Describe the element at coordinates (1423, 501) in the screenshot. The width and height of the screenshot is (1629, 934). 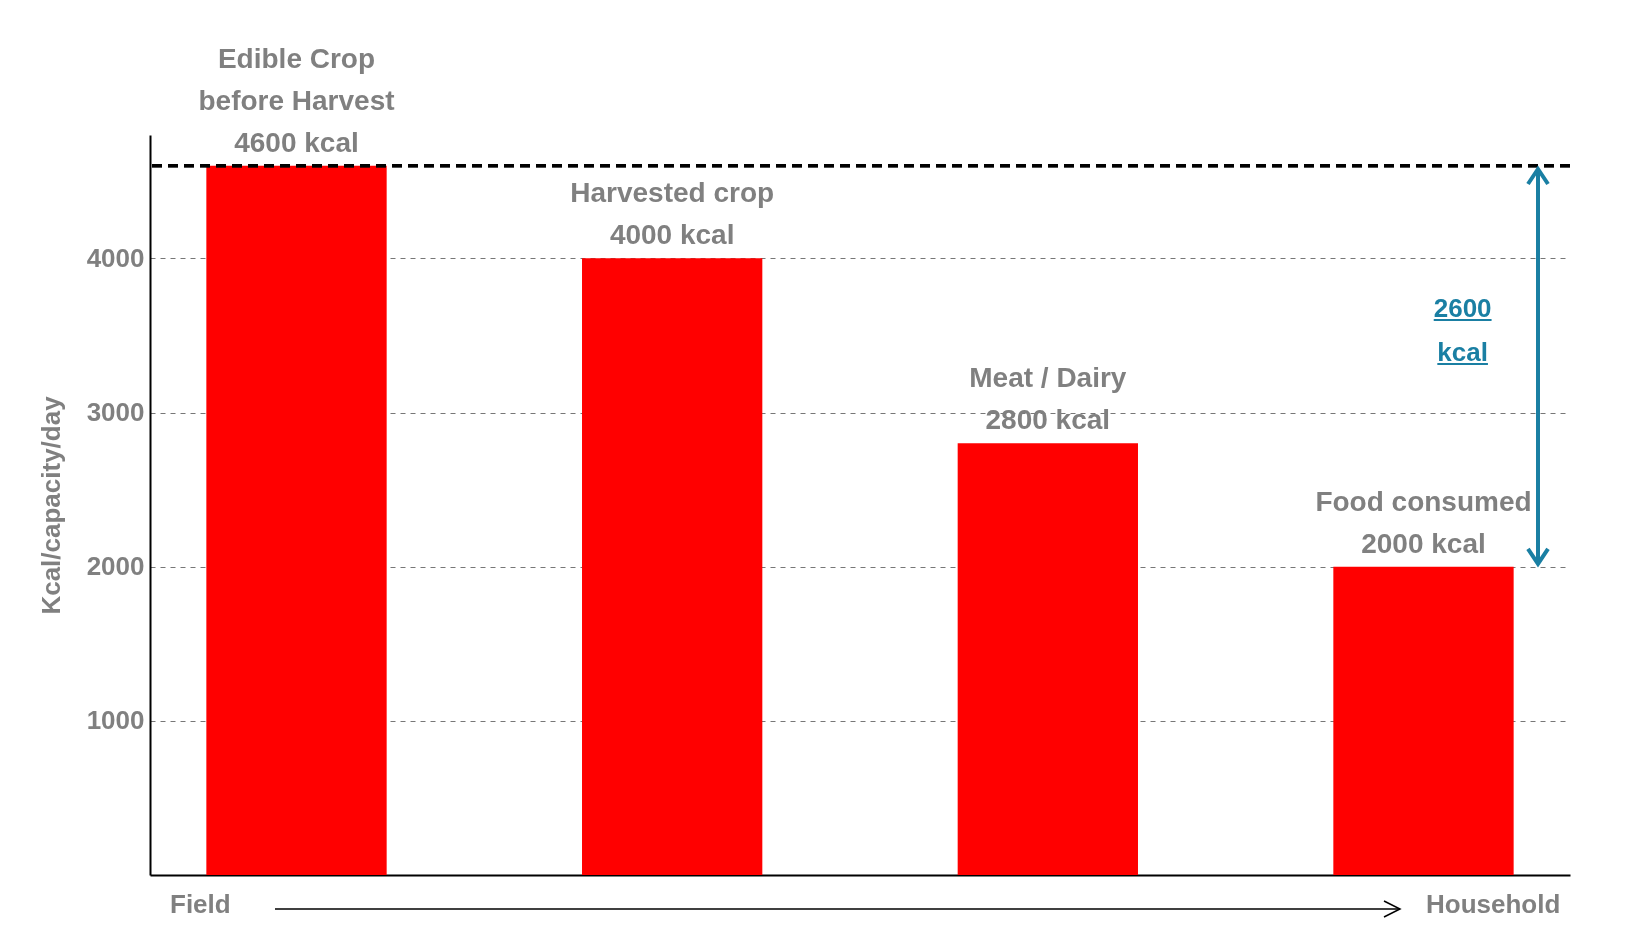
I see `x-tick-label: Food consumed` at that location.